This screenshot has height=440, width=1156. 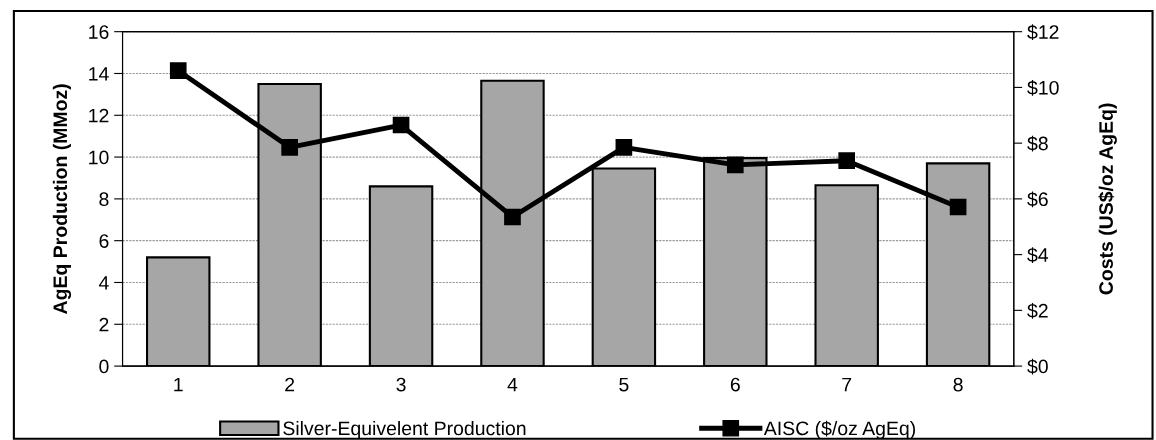 I want to click on y-tick-label: 4, so click(x=103, y=283).